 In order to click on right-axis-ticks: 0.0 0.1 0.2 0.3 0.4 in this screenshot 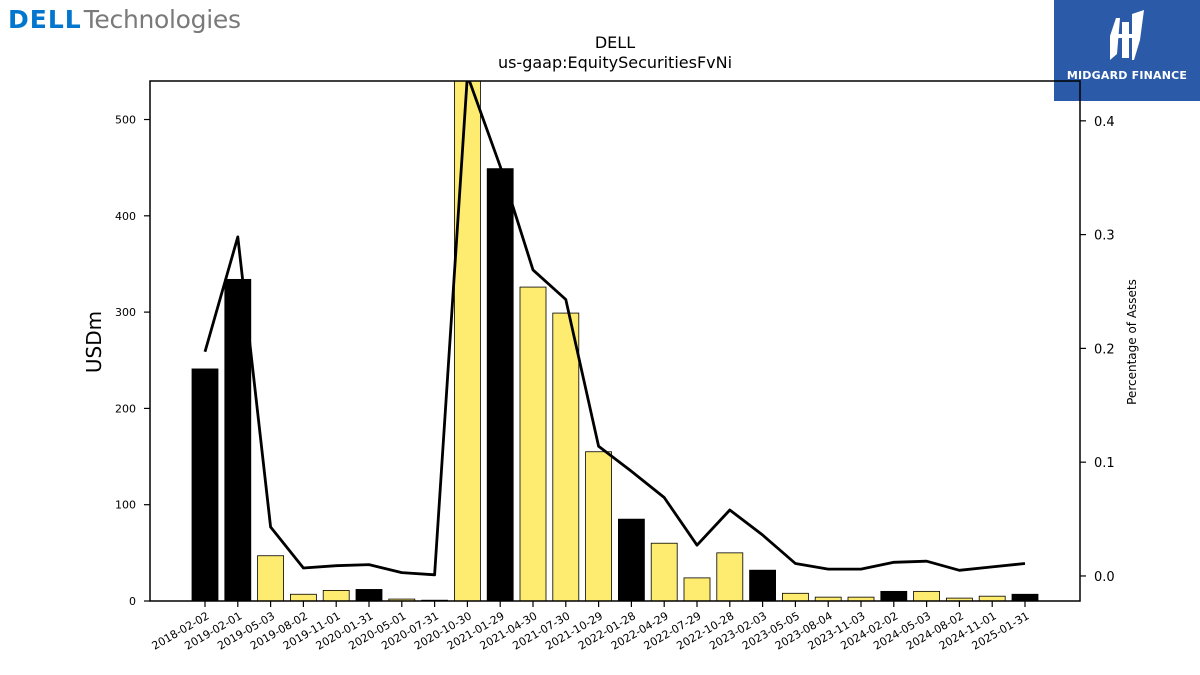, I will do `click(1097, 350)`.